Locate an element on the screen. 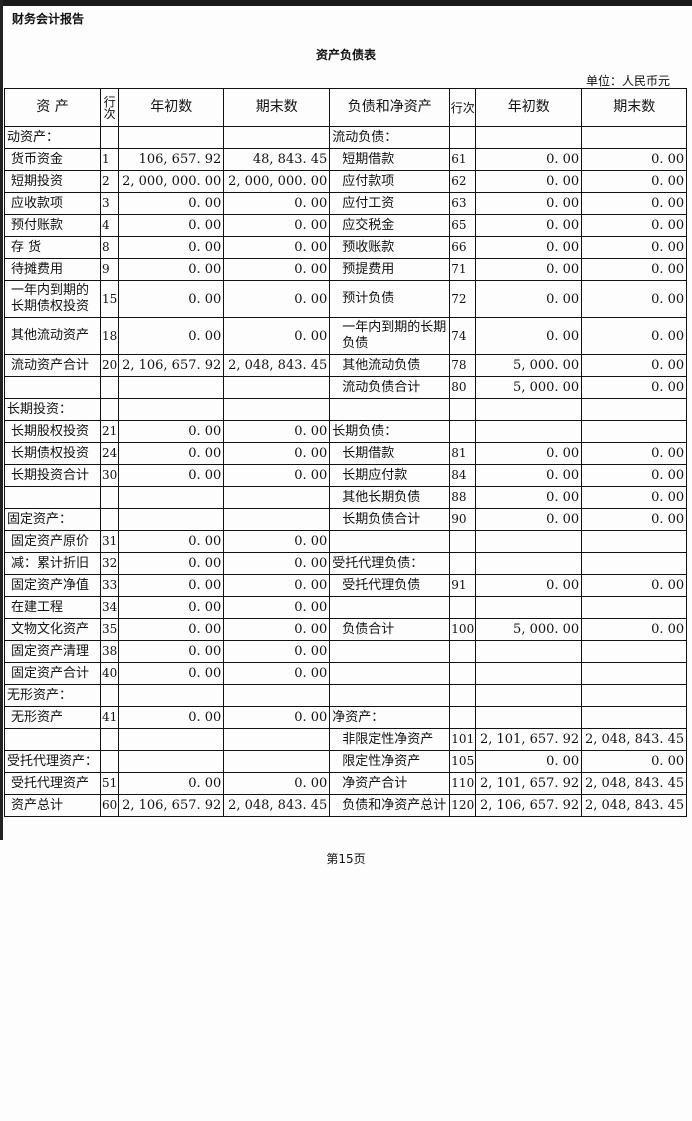 The image size is (692, 1121). asset-item-name: 受托代理资产 is located at coordinates (52, 783).